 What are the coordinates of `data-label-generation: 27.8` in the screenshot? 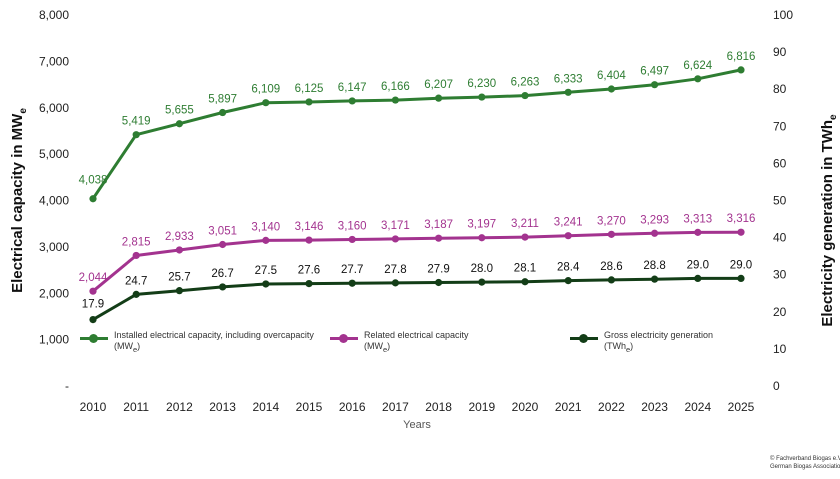 It's located at (395, 270).